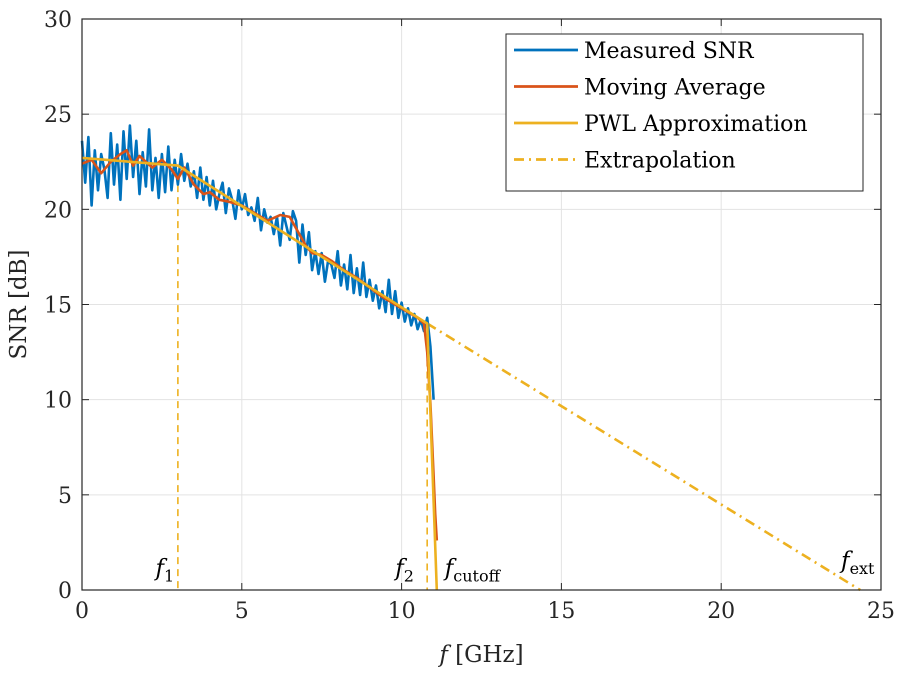 The width and height of the screenshot is (897, 673). I want to click on x-axis-label: f [GHz], so click(480, 655).